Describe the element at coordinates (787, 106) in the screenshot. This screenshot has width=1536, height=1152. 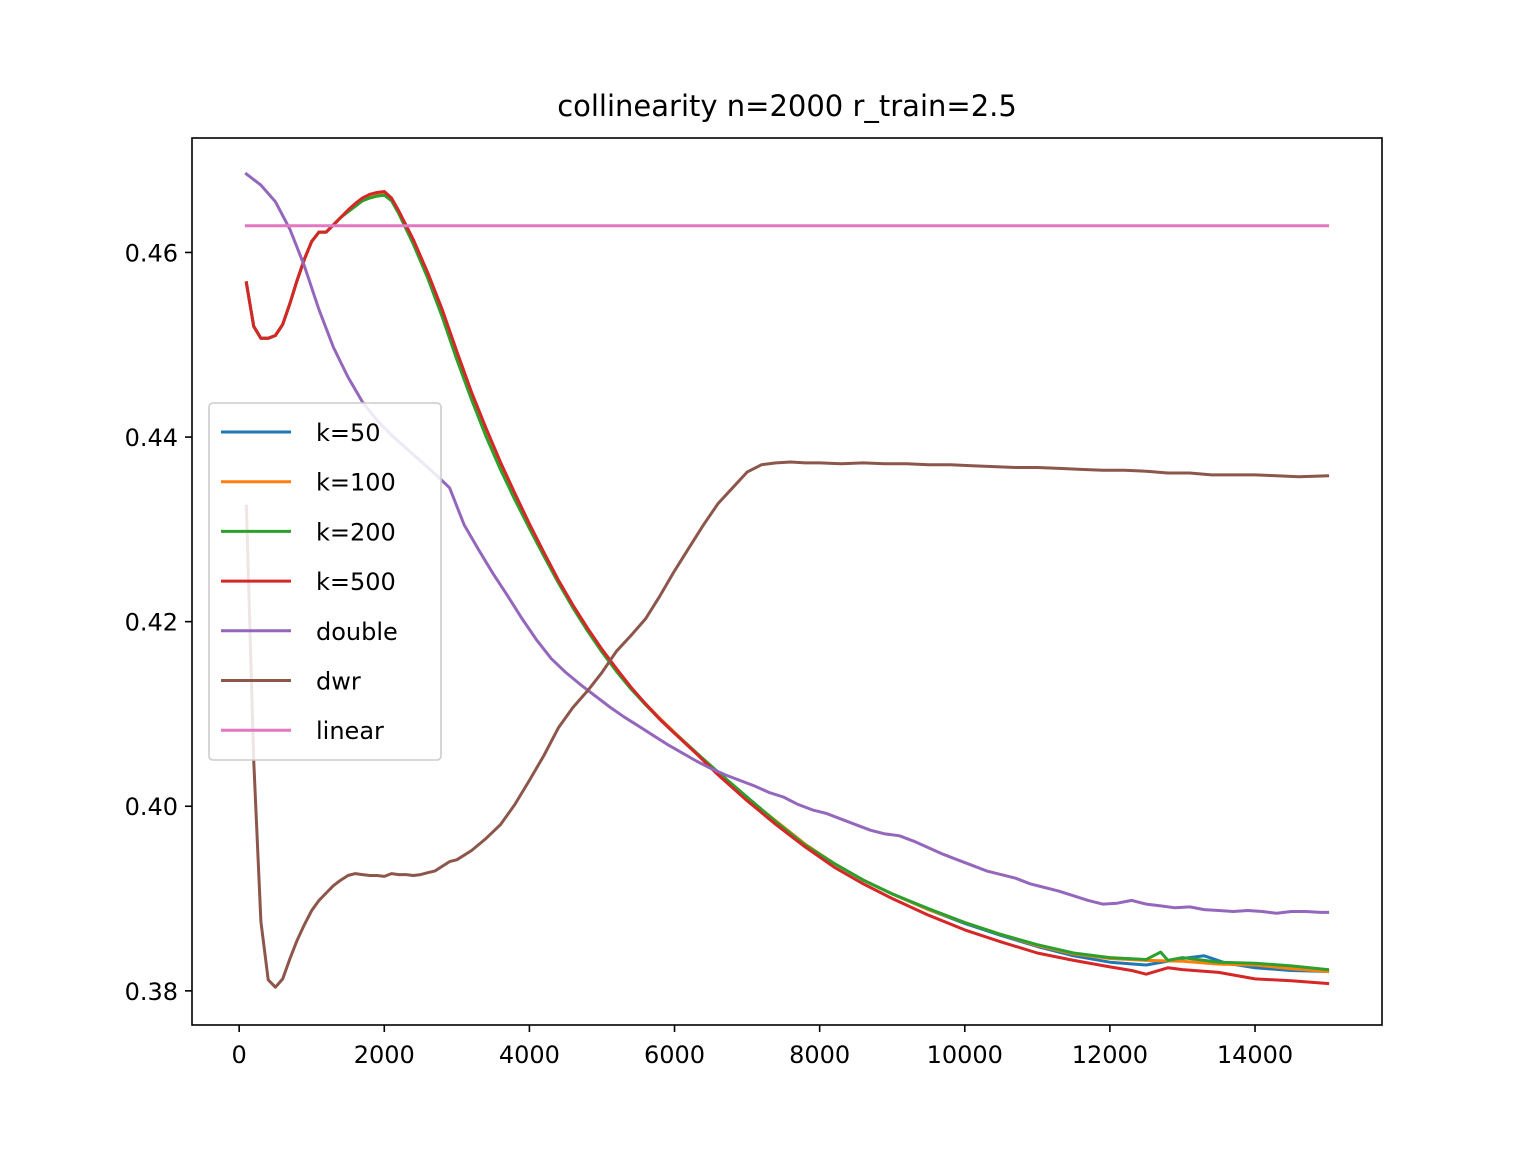
I see `chart-title: collinearity n=2000 r_train=2.5` at that location.